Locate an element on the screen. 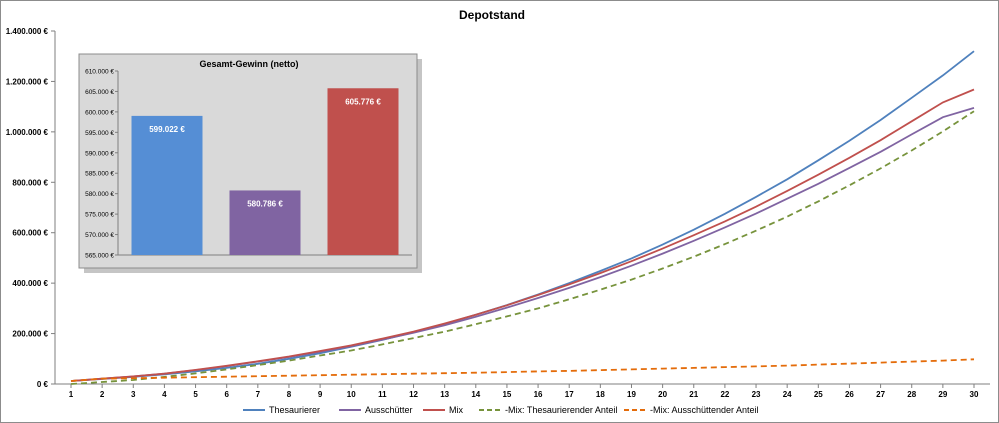  x-tick-label: 14 is located at coordinates (475, 394).